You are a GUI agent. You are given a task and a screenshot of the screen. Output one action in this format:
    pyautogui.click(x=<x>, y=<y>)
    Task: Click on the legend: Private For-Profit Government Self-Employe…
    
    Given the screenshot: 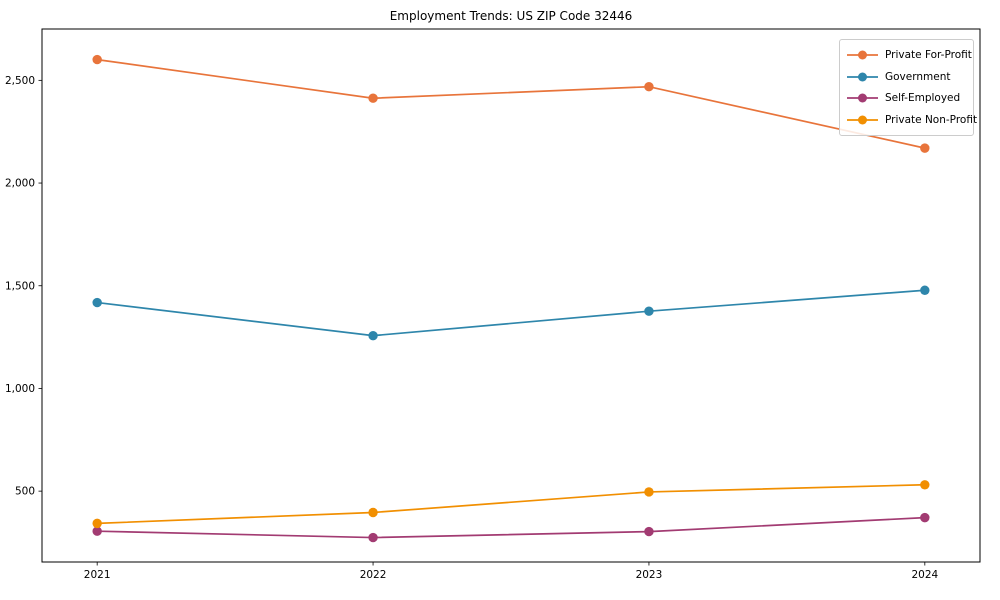 What is the action you would take?
    pyautogui.click(x=908, y=87)
    